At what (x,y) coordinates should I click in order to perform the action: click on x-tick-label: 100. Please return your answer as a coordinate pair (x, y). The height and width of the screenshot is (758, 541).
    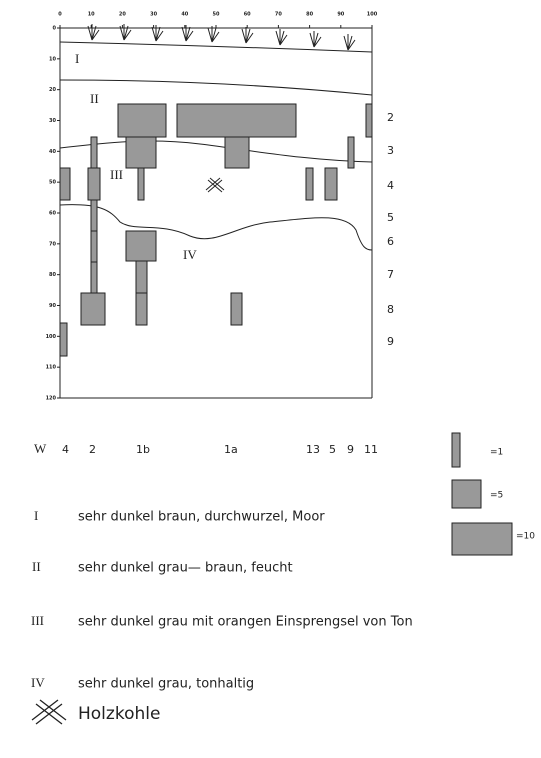
    Looking at the image, I should click on (372, 15).